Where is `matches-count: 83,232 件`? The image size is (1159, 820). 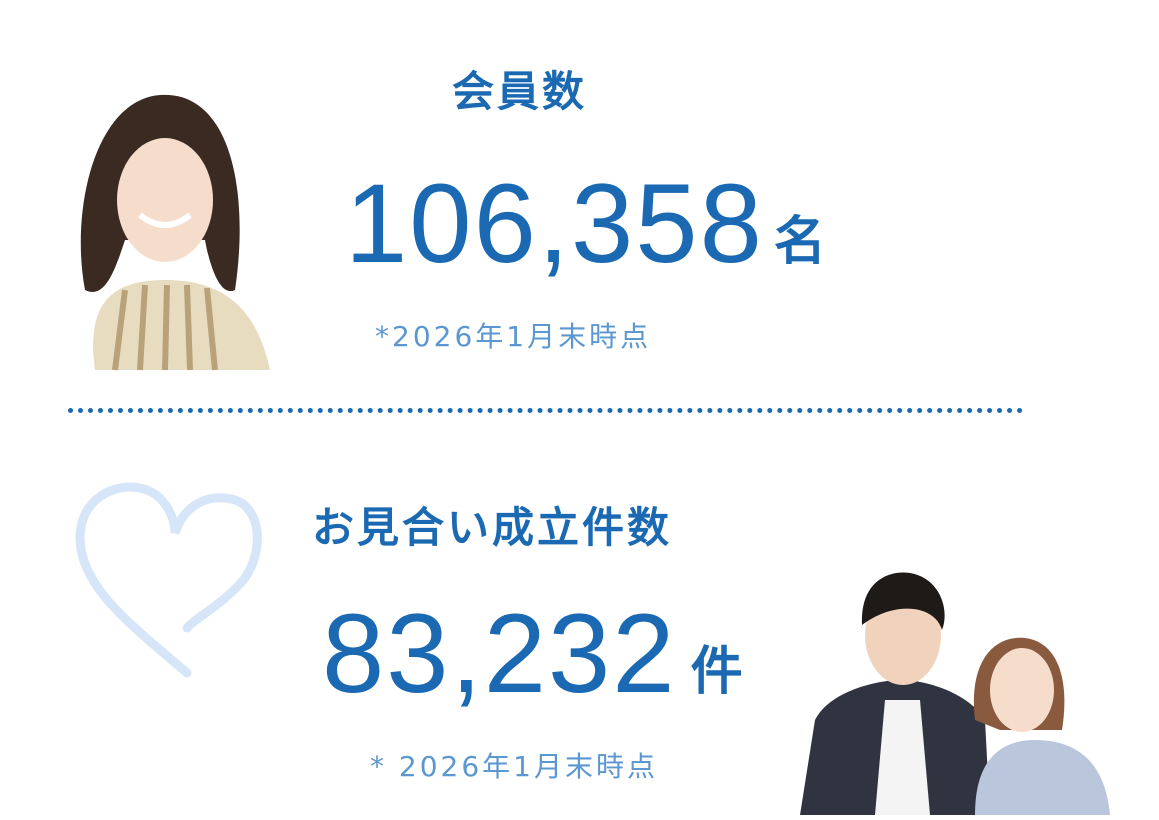
matches-count: 83,232 件 is located at coordinates (532, 654).